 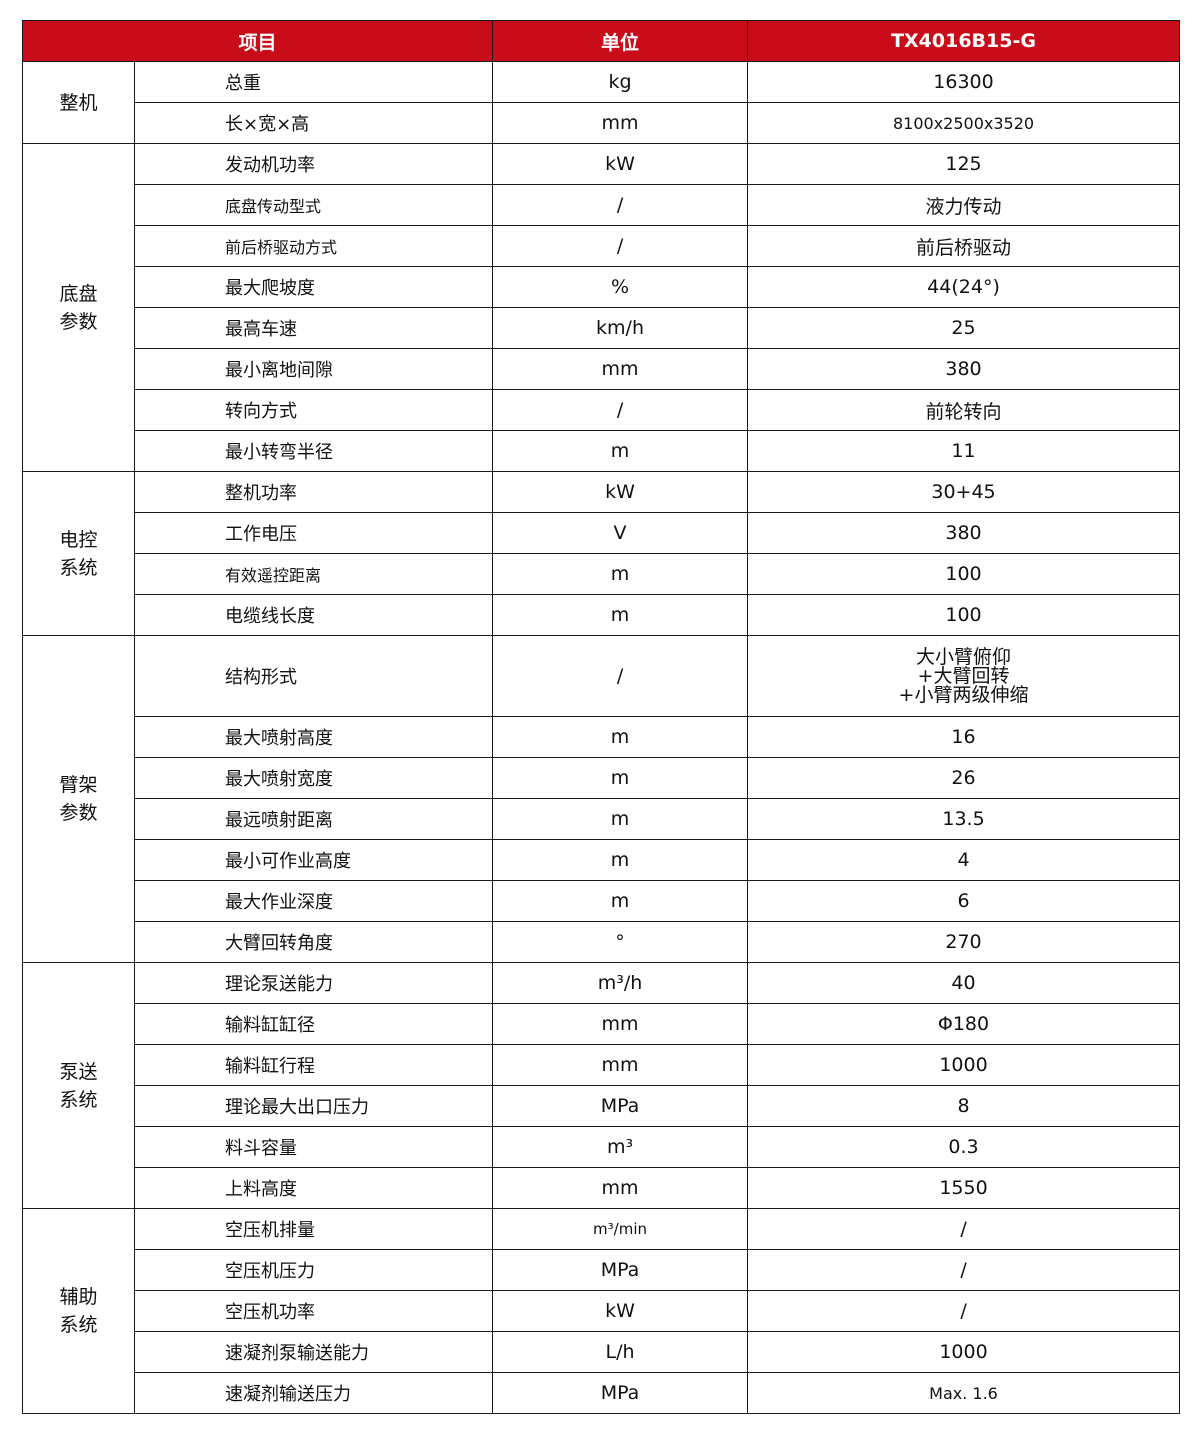 What do you see at coordinates (313, 615) in the screenshot?
I see `item-name: 电缆线长度` at bounding box center [313, 615].